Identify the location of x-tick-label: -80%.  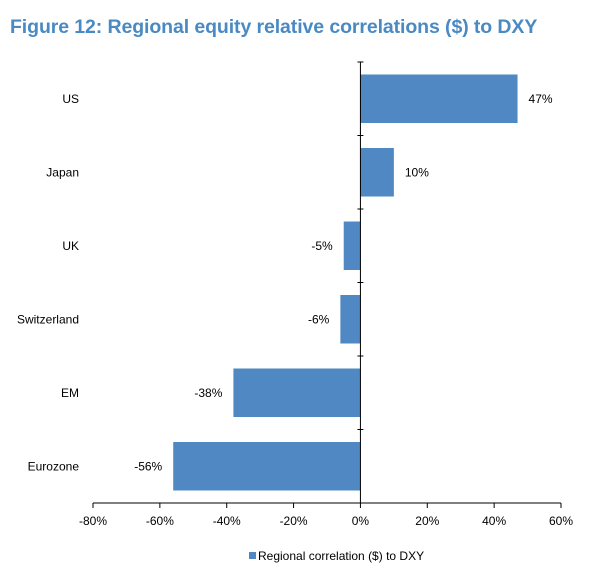
(93, 521).